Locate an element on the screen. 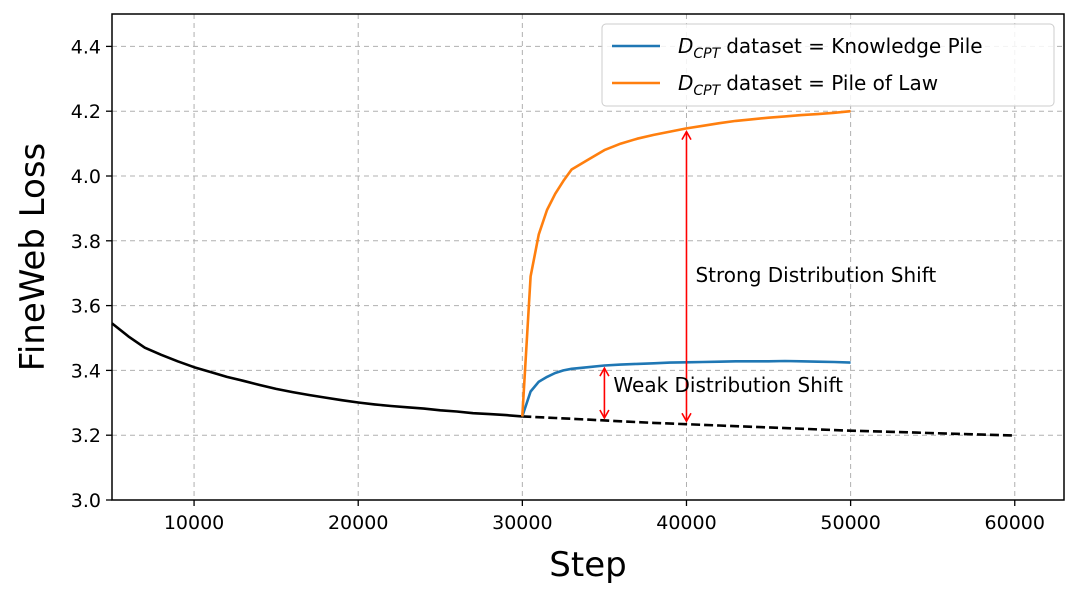 The height and width of the screenshot is (598, 1079). x-tick-label: 50000 is located at coordinates (850, 523).